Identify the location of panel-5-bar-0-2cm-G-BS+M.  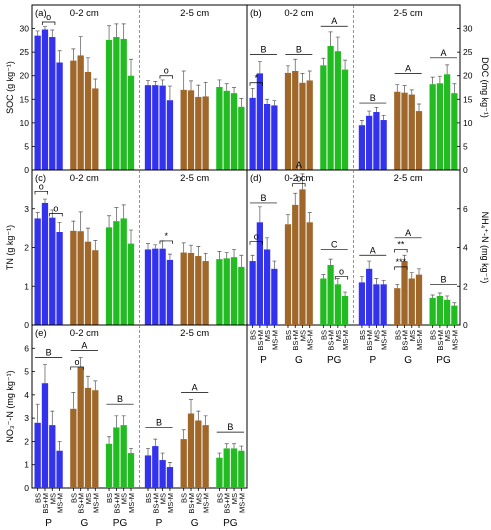
(80, 427).